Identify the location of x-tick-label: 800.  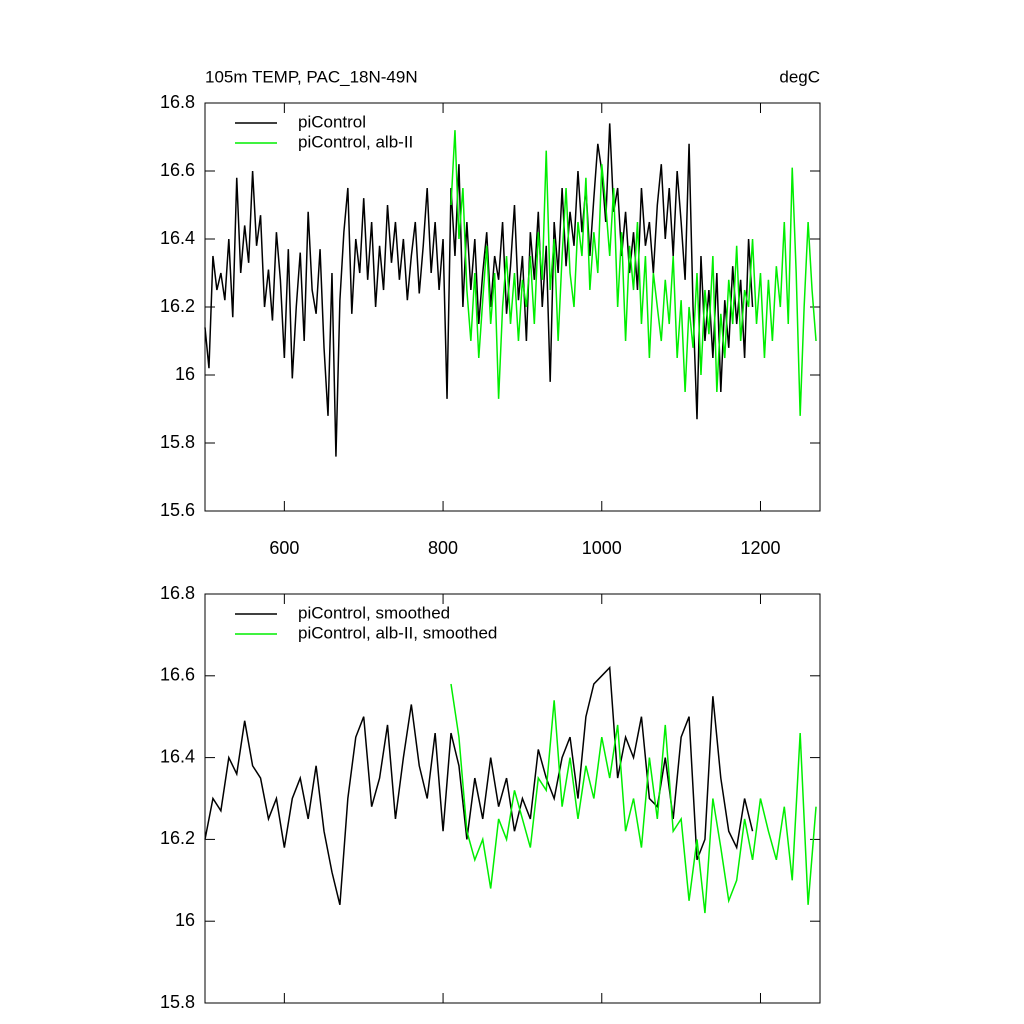
(443, 548).